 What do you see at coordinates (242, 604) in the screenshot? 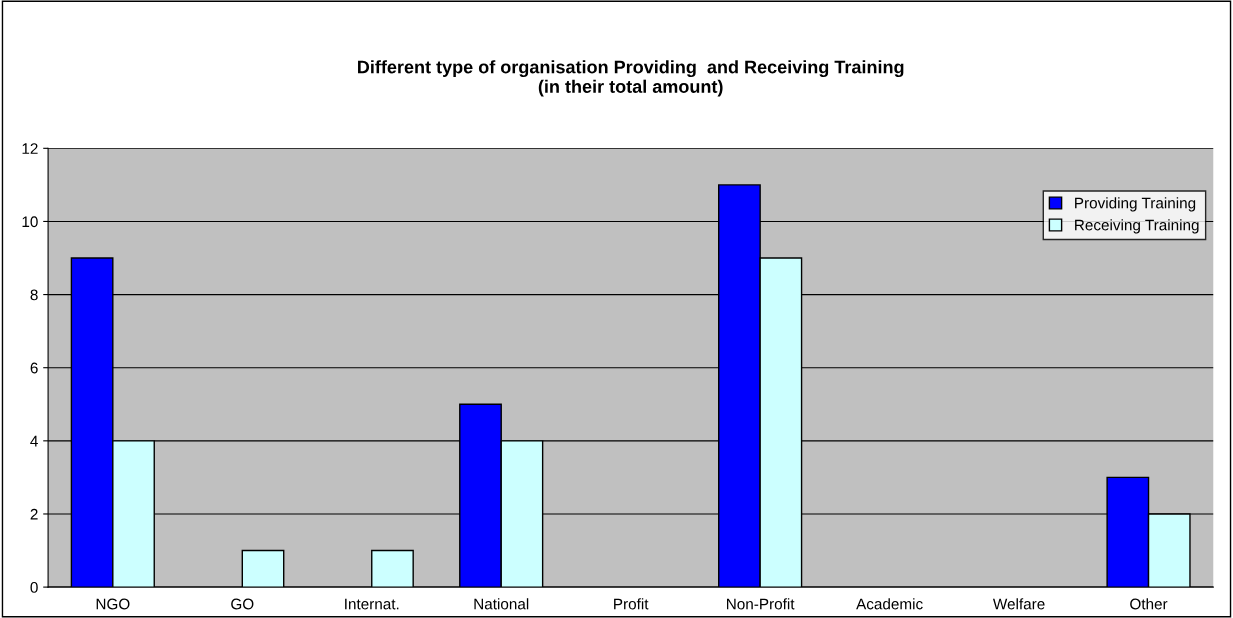
I see `x-tick-label: GO` at bounding box center [242, 604].